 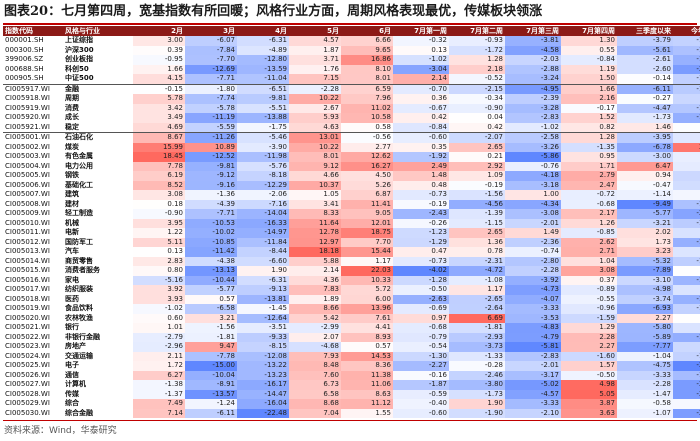 What do you see at coordinates (686, 108) in the screenshot?
I see `return-cell: -12.77` at bounding box center [686, 108].